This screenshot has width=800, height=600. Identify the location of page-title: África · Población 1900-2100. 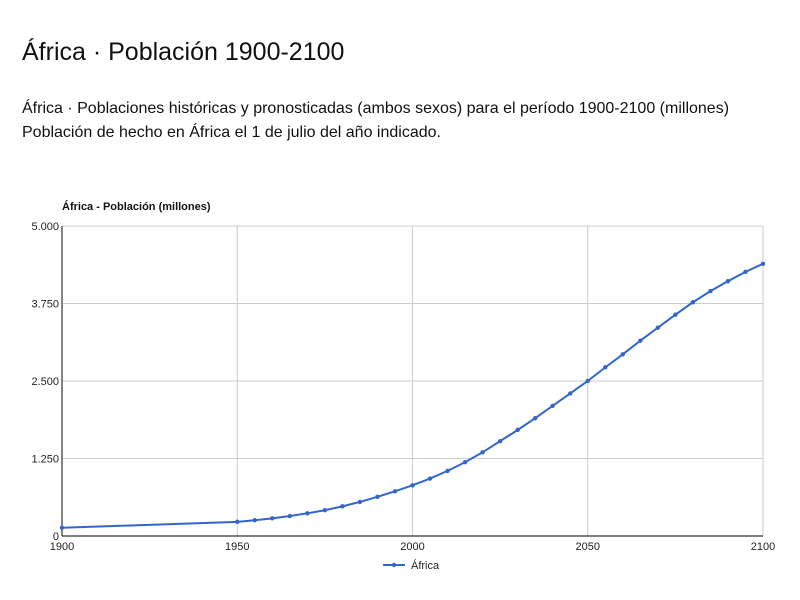
(183, 52).